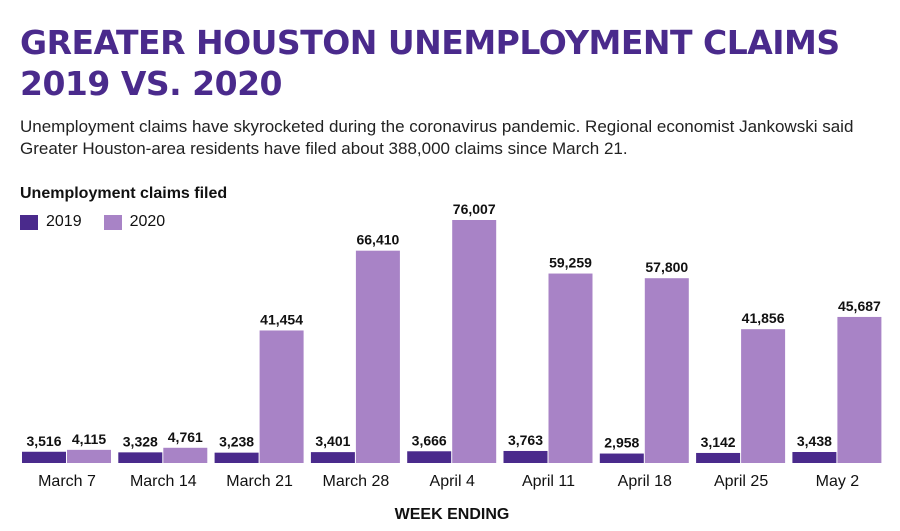  Describe the element at coordinates (763, 318) in the screenshot. I see `data-label-2020-8: 41,856` at that location.